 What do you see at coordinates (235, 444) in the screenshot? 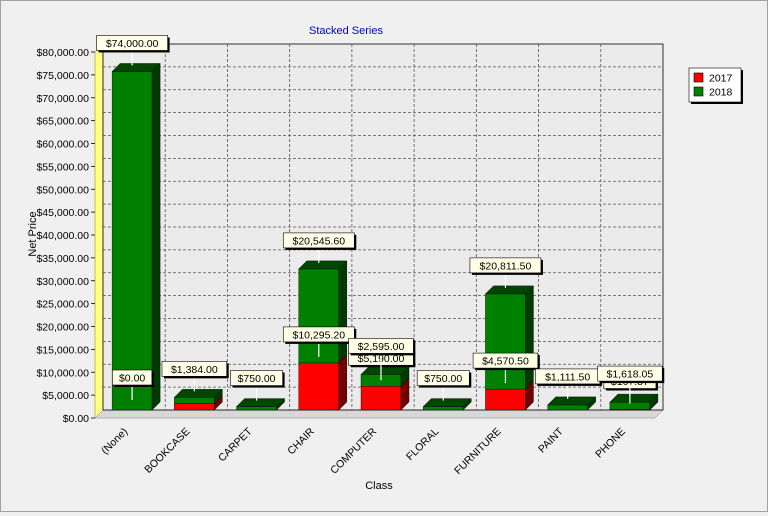
I see `x-tick-label: CARPET` at bounding box center [235, 444].